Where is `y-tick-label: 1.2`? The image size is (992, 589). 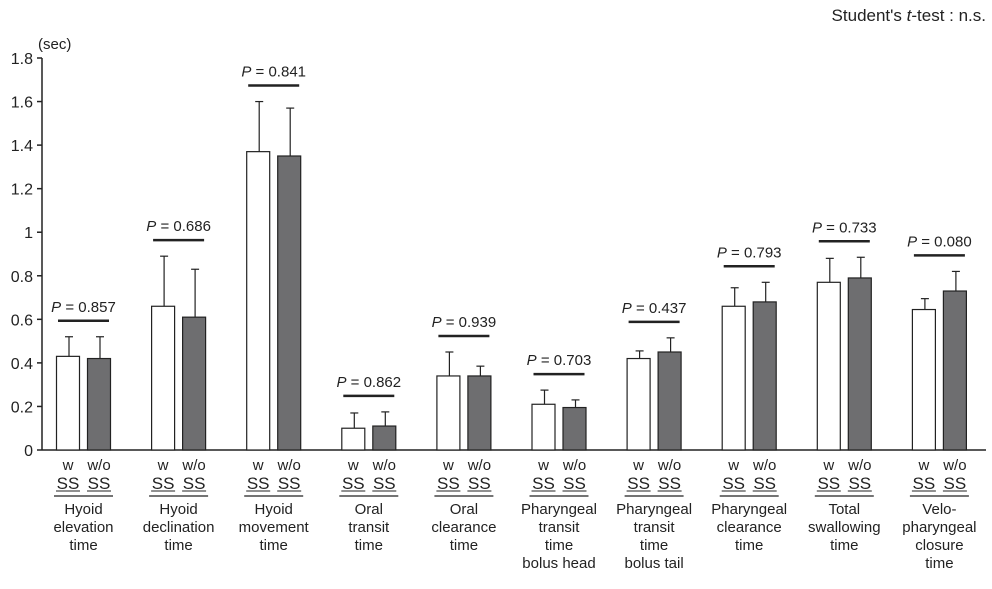 y-tick-label: 1.2 is located at coordinates (22, 190).